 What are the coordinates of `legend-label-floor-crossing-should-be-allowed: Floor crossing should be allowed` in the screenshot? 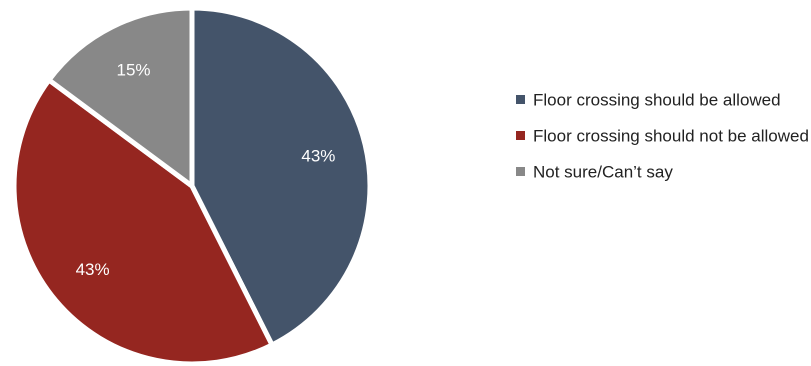 It's located at (657, 100).